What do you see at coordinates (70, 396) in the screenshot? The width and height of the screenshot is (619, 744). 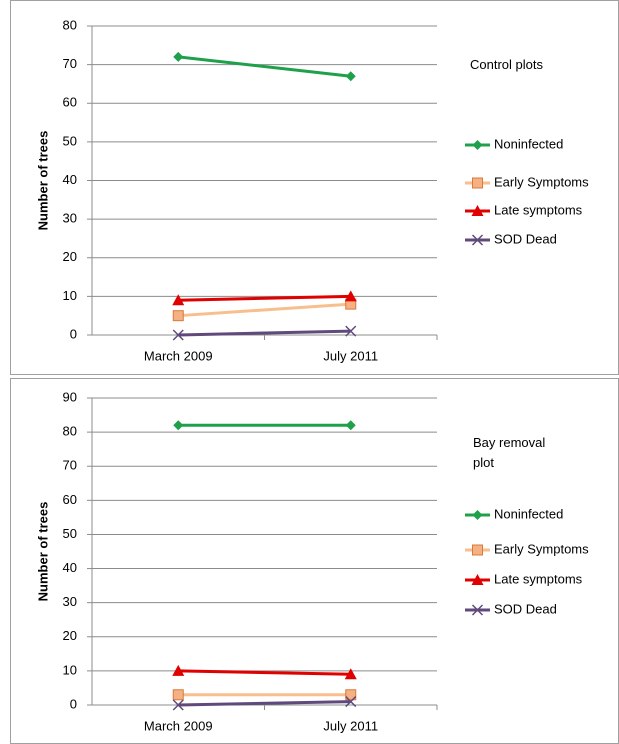 I see `y-tick-label: 90` at bounding box center [70, 396].